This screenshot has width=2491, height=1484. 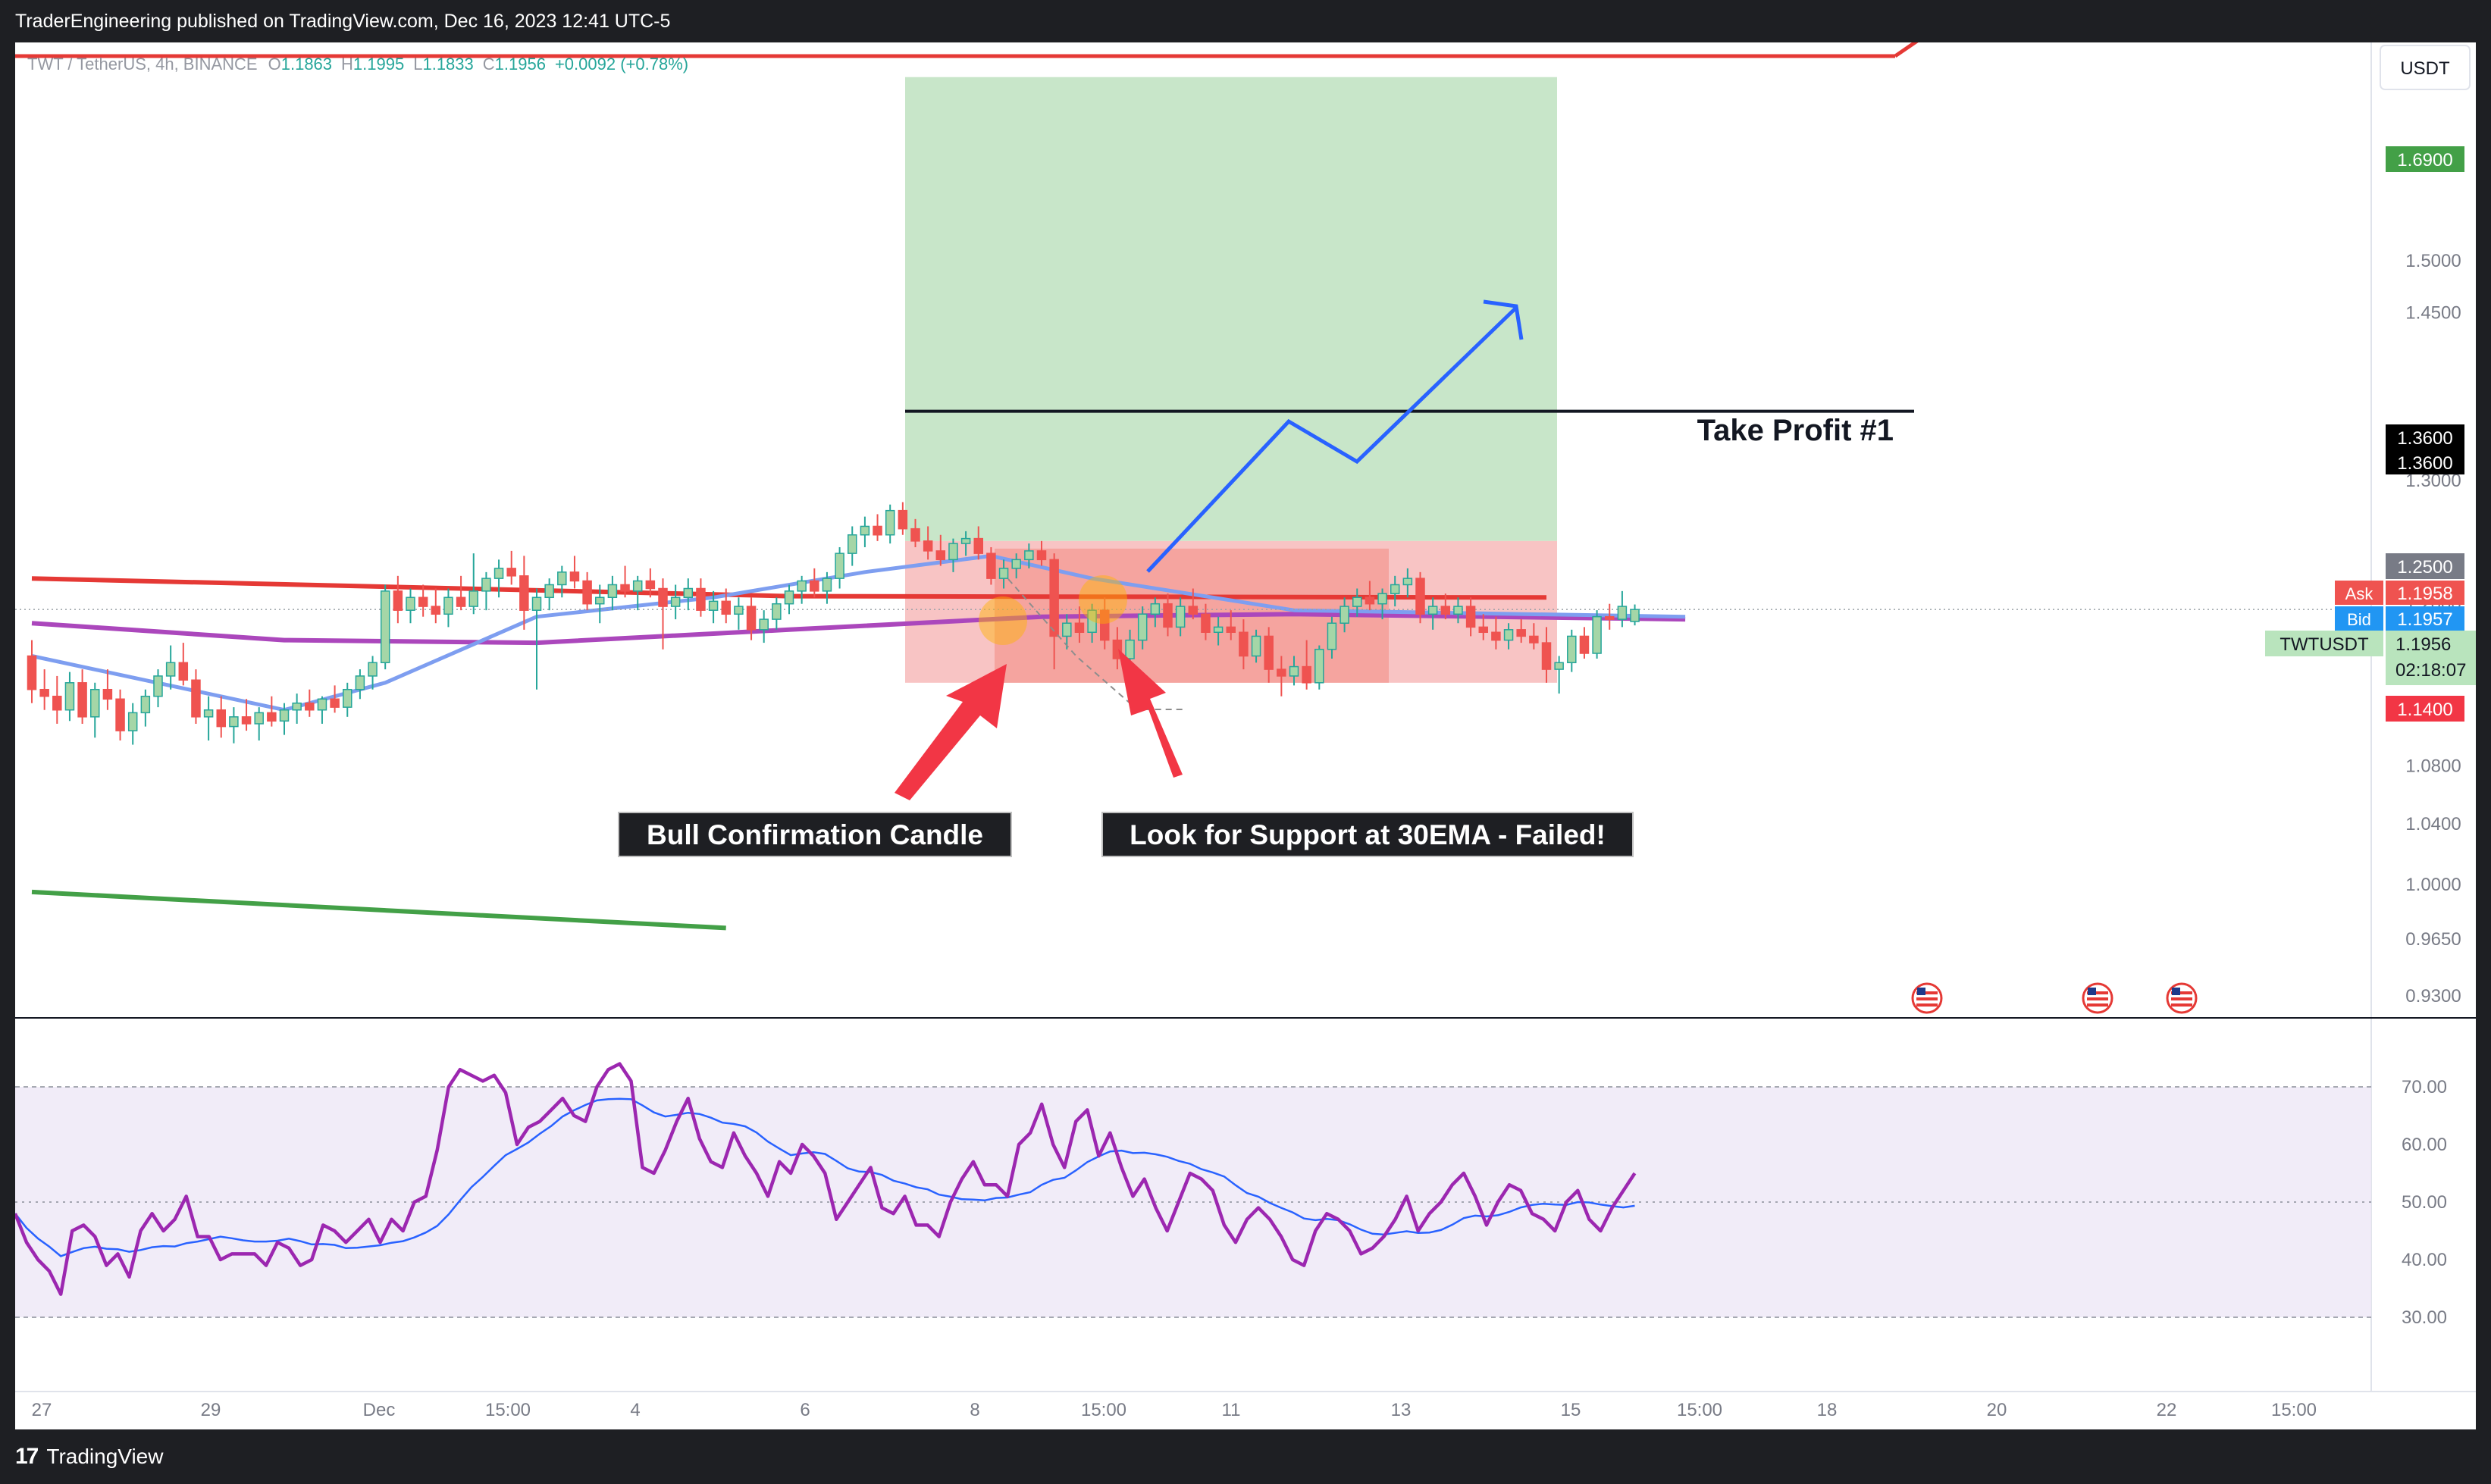 What do you see at coordinates (1245, 1457) in the screenshot?
I see `tradingview-footer: 17 TradingView` at bounding box center [1245, 1457].